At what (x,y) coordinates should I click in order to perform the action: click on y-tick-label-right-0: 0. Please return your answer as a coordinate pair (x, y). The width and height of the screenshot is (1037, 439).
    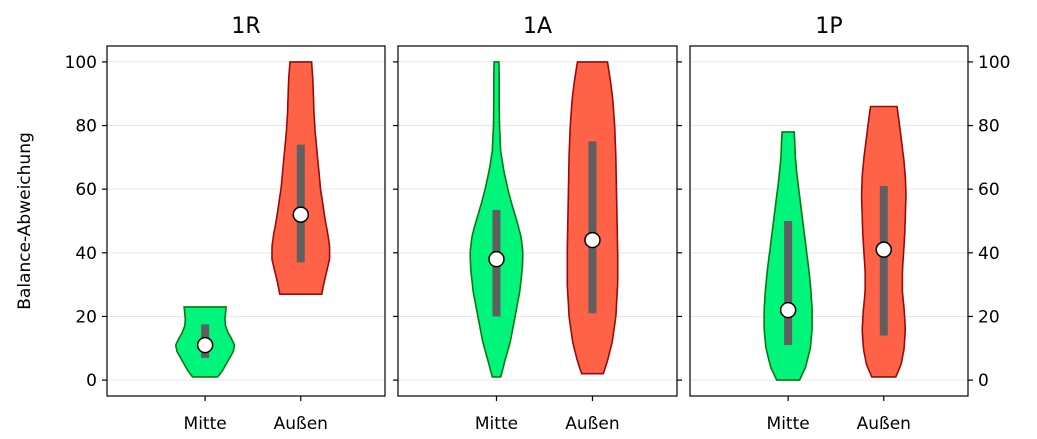
    Looking at the image, I should click on (983, 381).